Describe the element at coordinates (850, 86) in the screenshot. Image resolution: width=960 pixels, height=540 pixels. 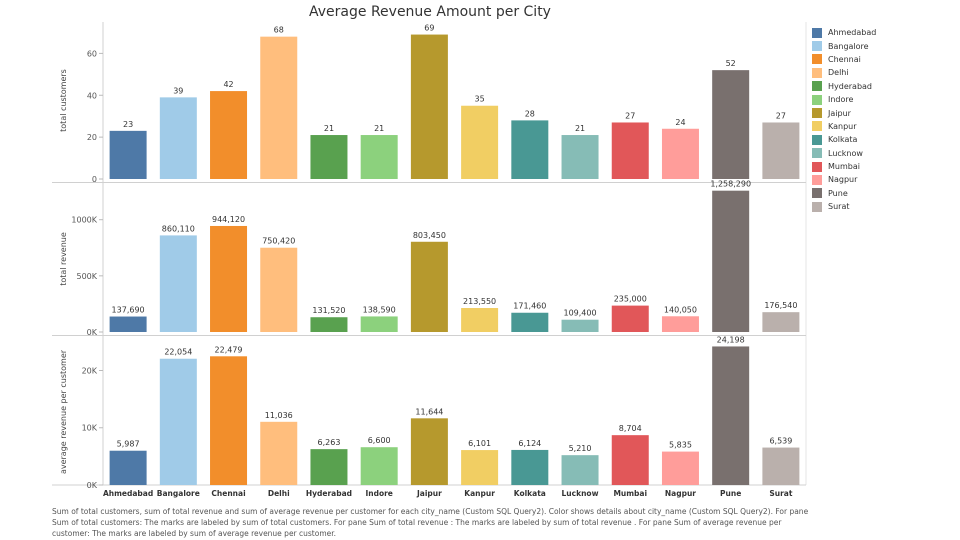
I see `legend-label: Hyderabad` at that location.